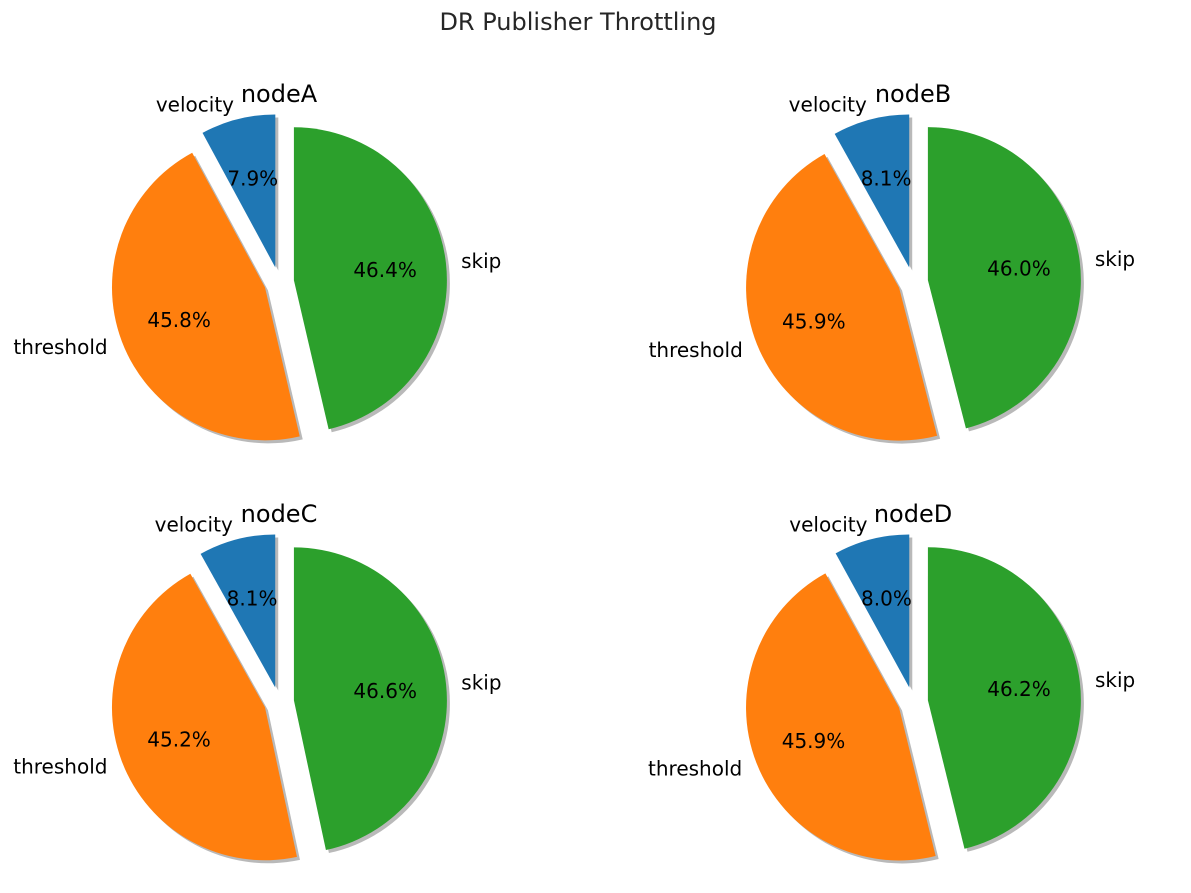  I want to click on pie-wedge-nodeA-velocity, so click(239, 191).